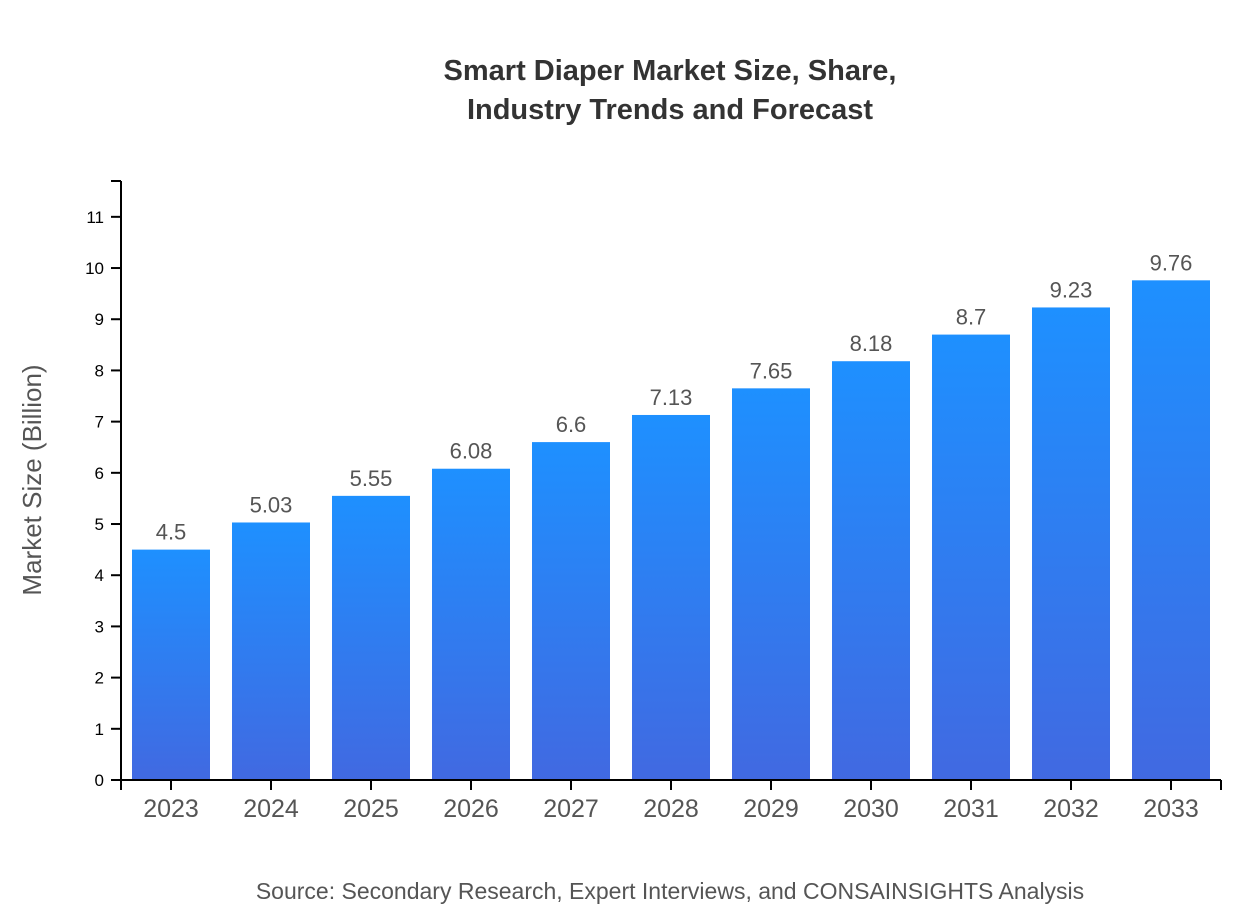 This screenshot has height=920, width=1260. What do you see at coordinates (371, 478) in the screenshot?
I see `data-label: 5.55` at bounding box center [371, 478].